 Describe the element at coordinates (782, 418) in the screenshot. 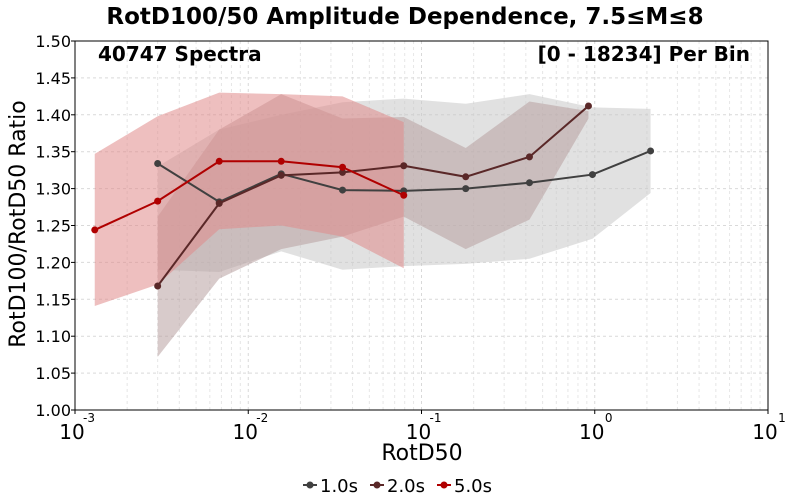

I see `x-tick-label-exponent: 1` at that location.